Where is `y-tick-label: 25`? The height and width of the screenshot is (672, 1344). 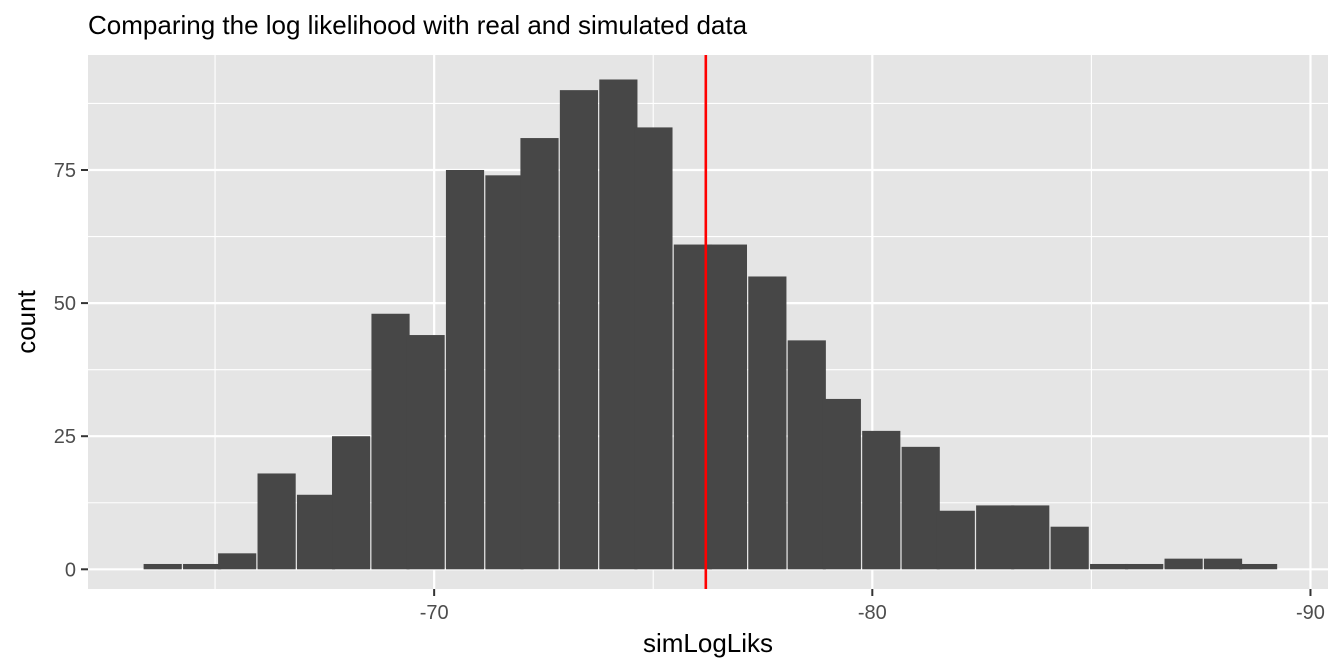
y-tick-label: 25 is located at coordinates (65, 437).